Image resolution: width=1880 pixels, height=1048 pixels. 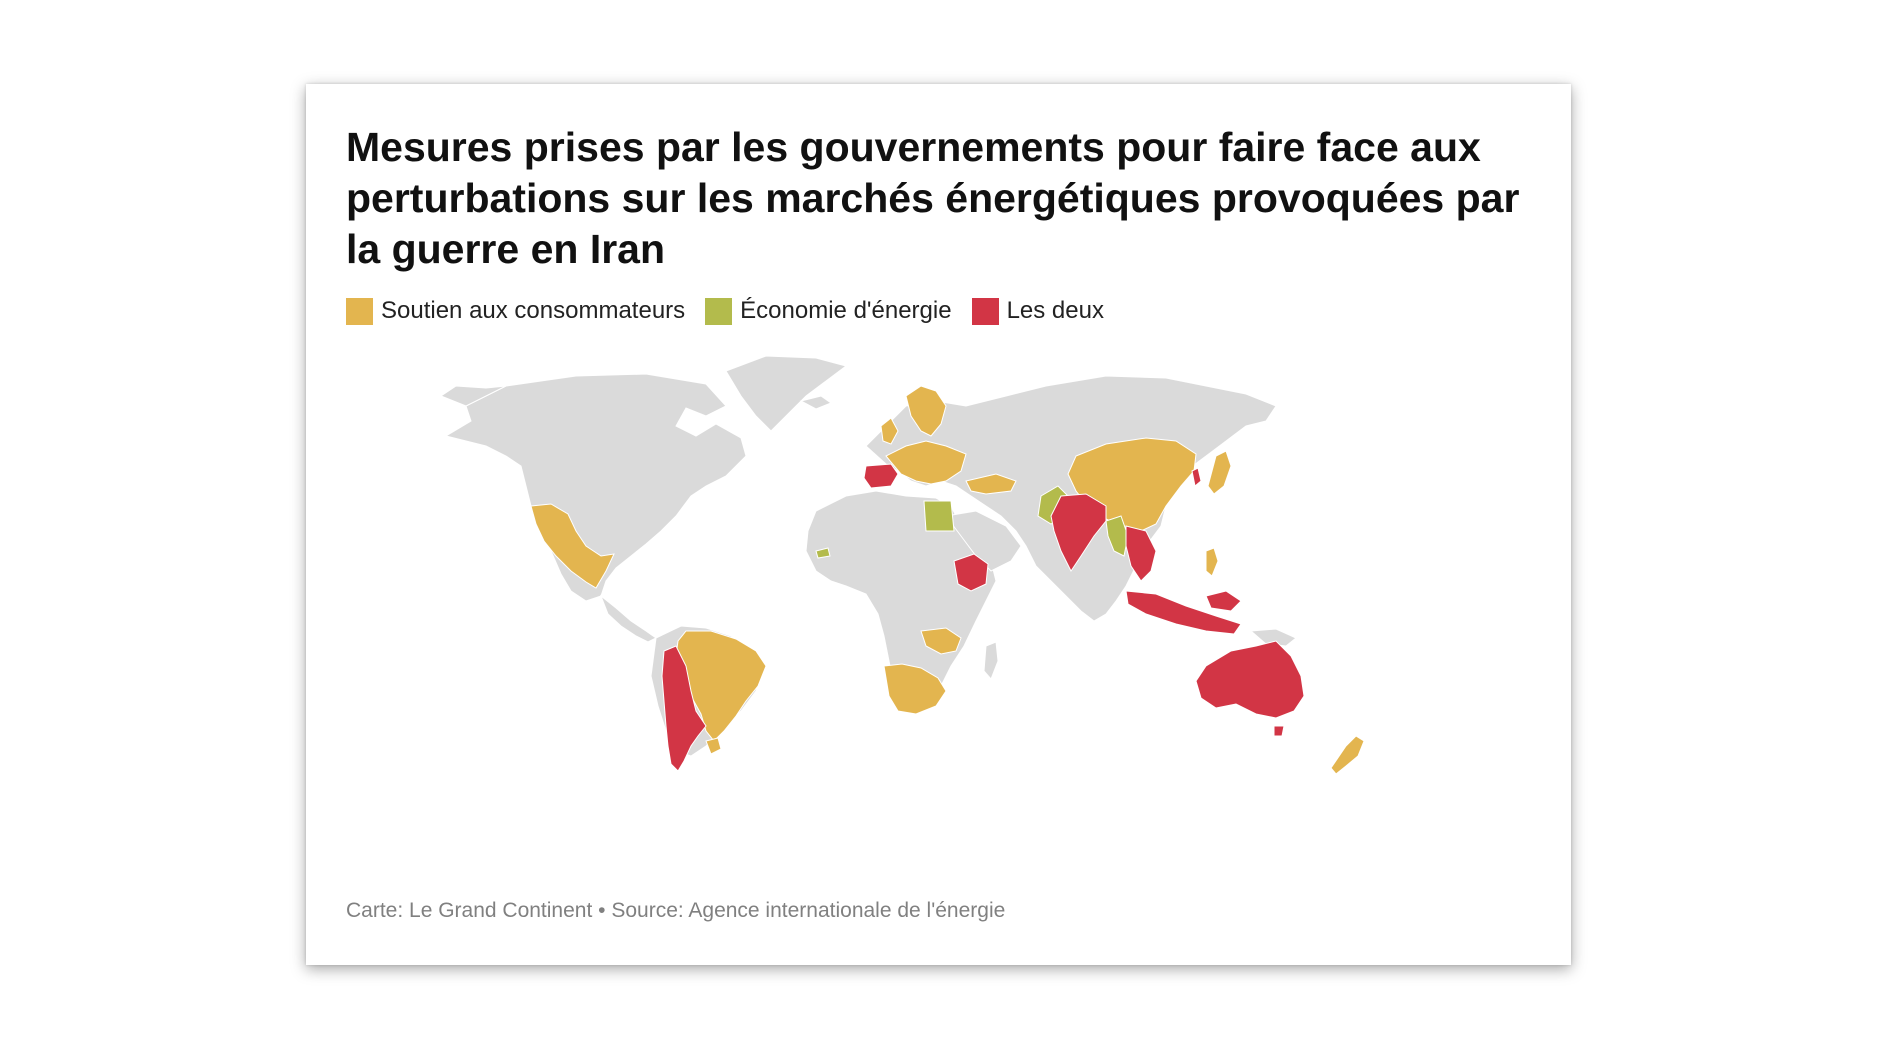 What do you see at coordinates (1219, 472) in the screenshot?
I see `country-japan` at bounding box center [1219, 472].